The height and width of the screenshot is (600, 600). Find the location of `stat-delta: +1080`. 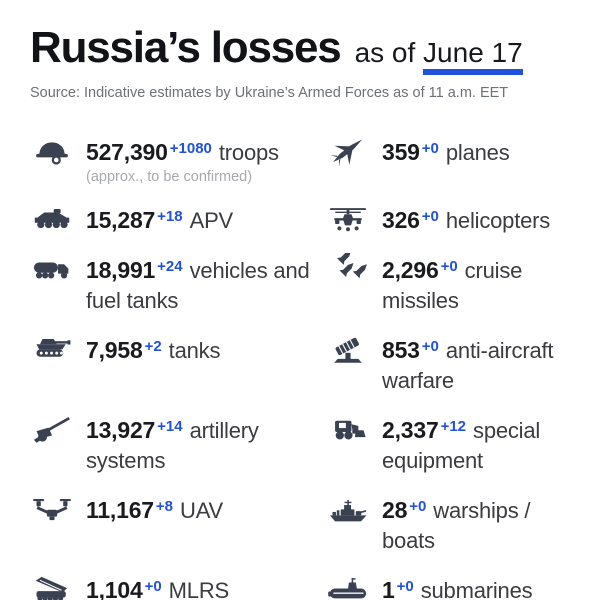

stat-delta: +1080 is located at coordinates (190, 148).